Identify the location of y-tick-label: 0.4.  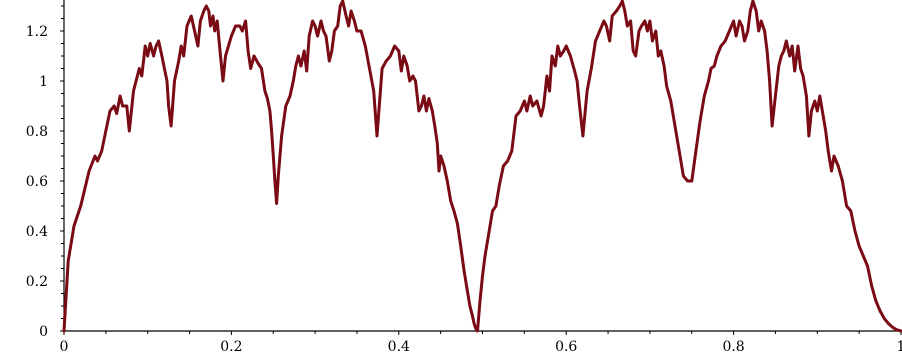
(37, 232).